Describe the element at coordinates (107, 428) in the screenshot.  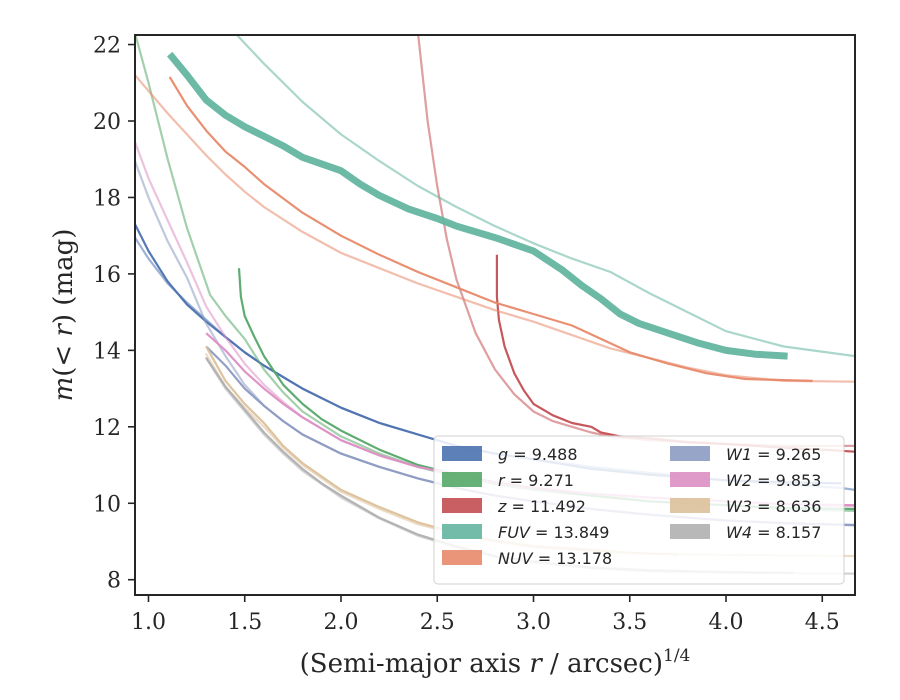
I see `y-tick-label: 12` at that location.